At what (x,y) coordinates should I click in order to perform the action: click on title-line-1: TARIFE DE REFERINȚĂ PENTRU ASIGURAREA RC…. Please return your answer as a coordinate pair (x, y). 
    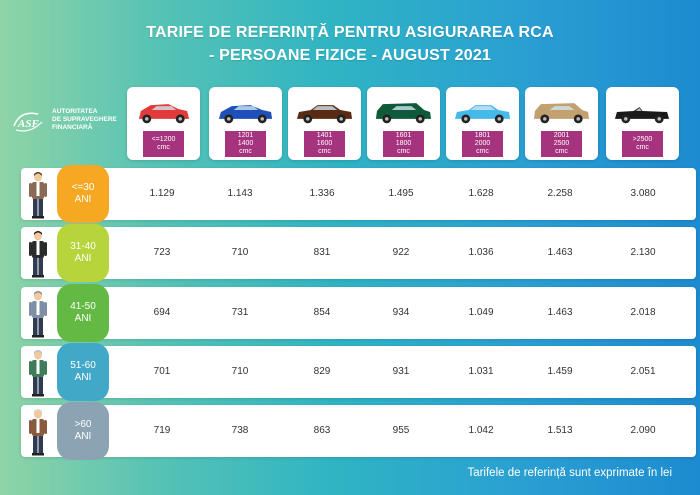
    Looking at the image, I should click on (350, 32).